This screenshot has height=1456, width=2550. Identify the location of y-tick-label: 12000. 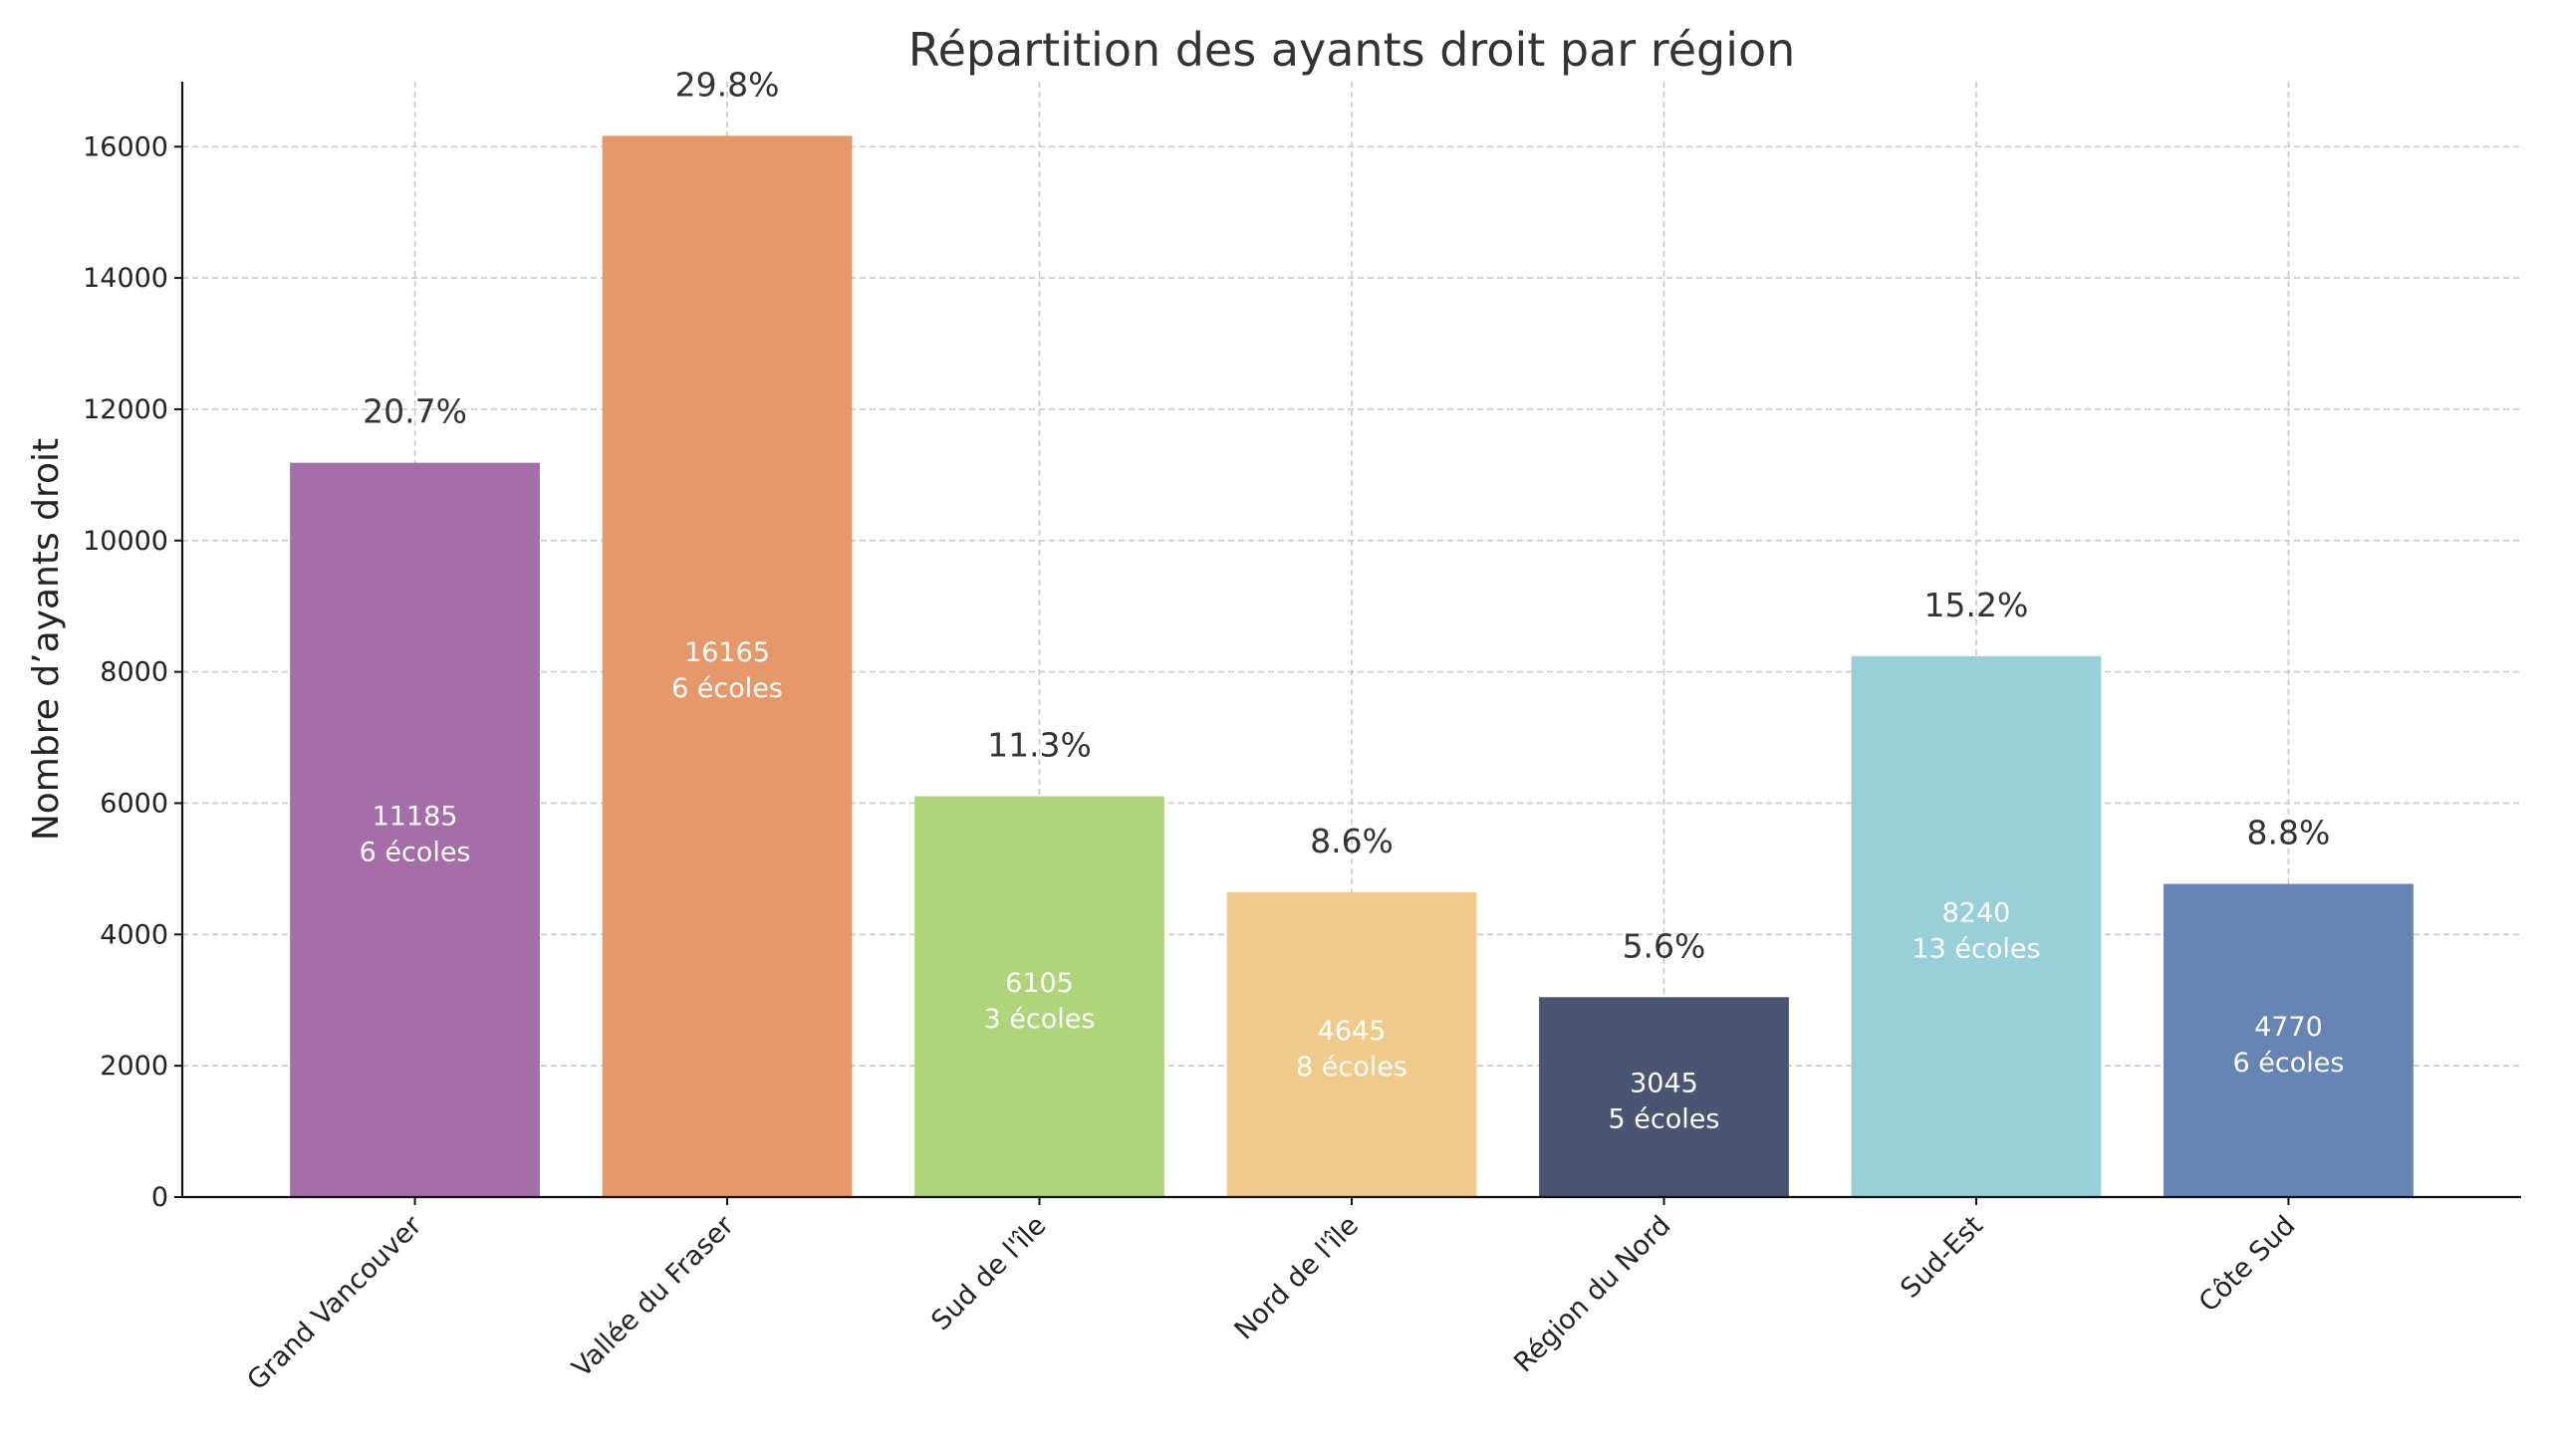
(125, 409).